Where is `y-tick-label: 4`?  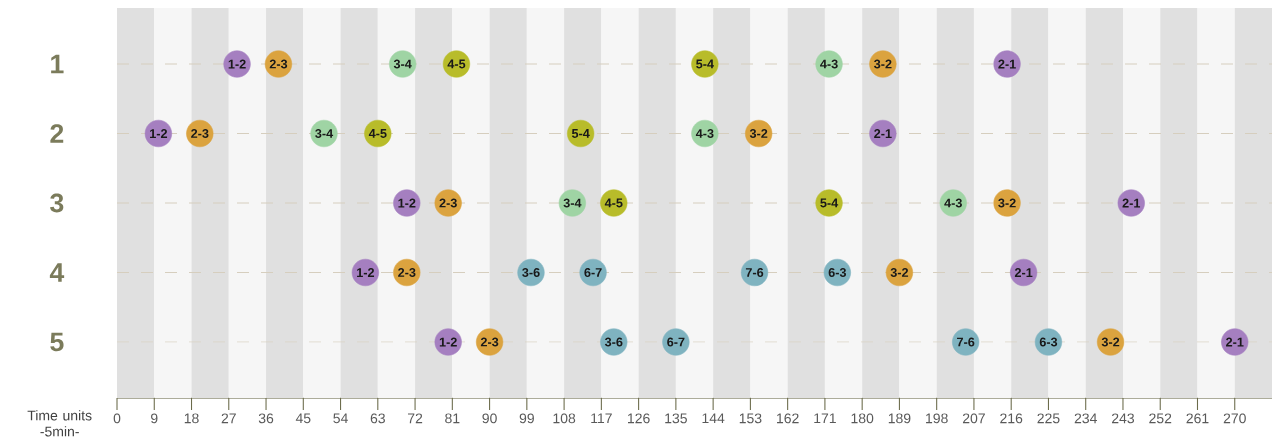 y-tick-label: 4 is located at coordinates (57, 272).